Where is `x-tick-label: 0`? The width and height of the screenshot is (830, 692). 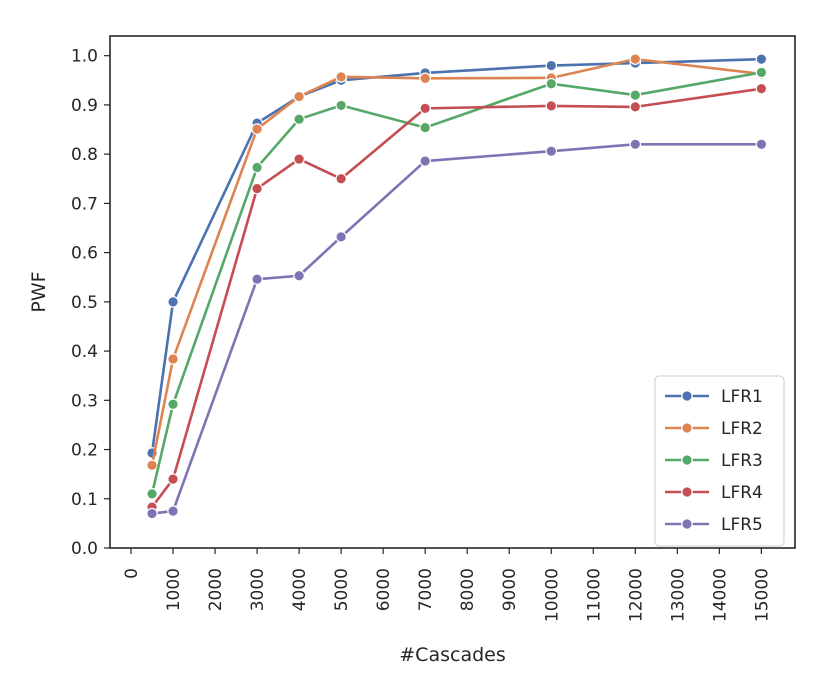 x-tick-label: 0 is located at coordinates (132, 573).